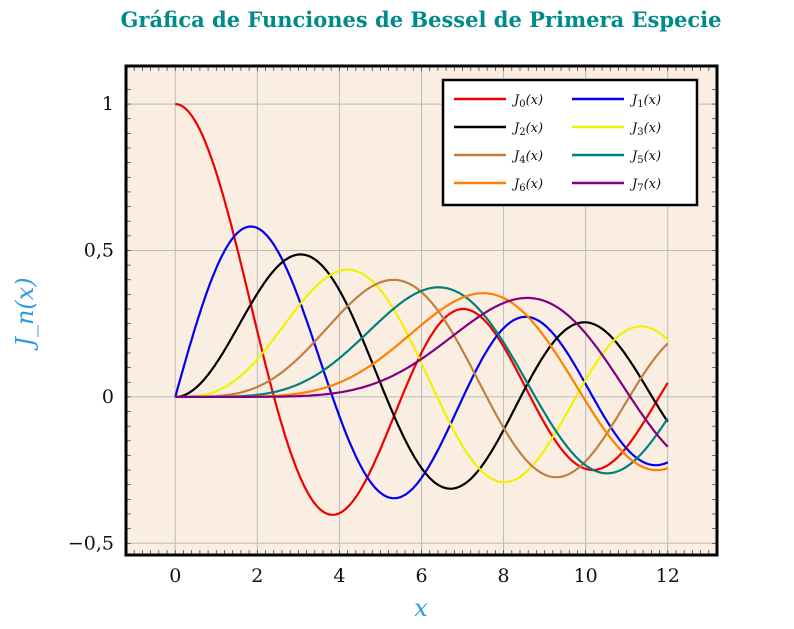 The width and height of the screenshot is (794, 629). I want to click on x-tick-label: 4, so click(339, 576).